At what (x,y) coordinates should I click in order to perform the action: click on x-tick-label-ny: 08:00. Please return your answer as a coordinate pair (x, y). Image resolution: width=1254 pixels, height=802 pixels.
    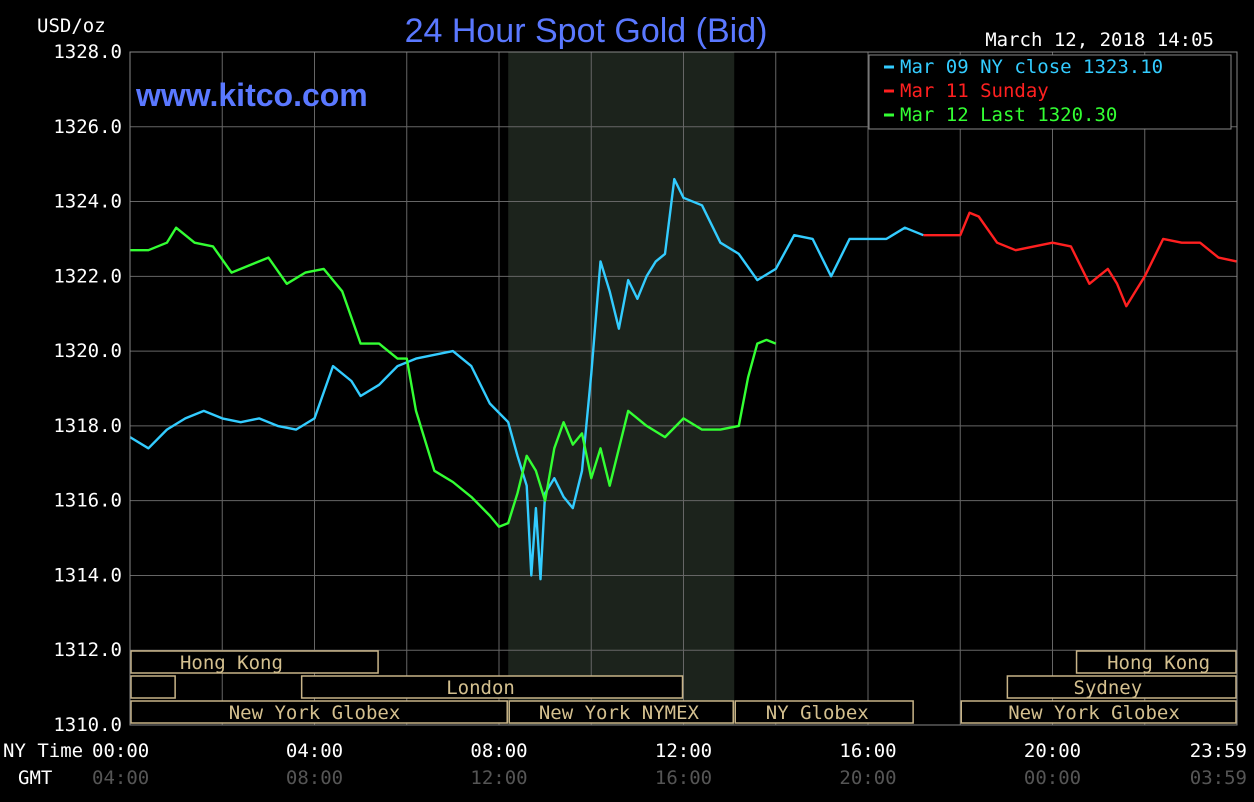
    Looking at the image, I should click on (498, 751).